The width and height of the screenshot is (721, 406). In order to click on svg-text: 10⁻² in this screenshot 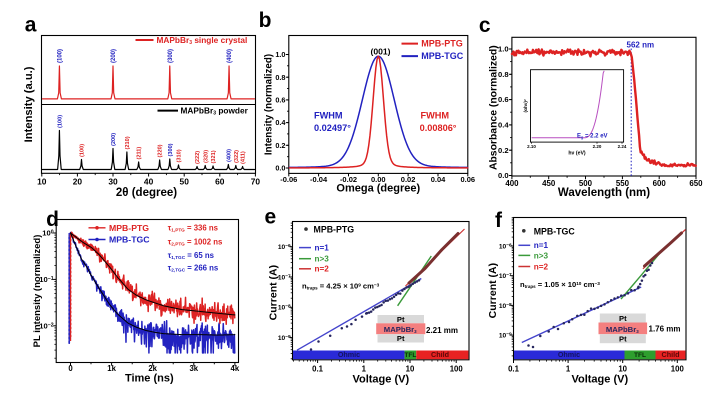, I will do `click(46, 325)`.